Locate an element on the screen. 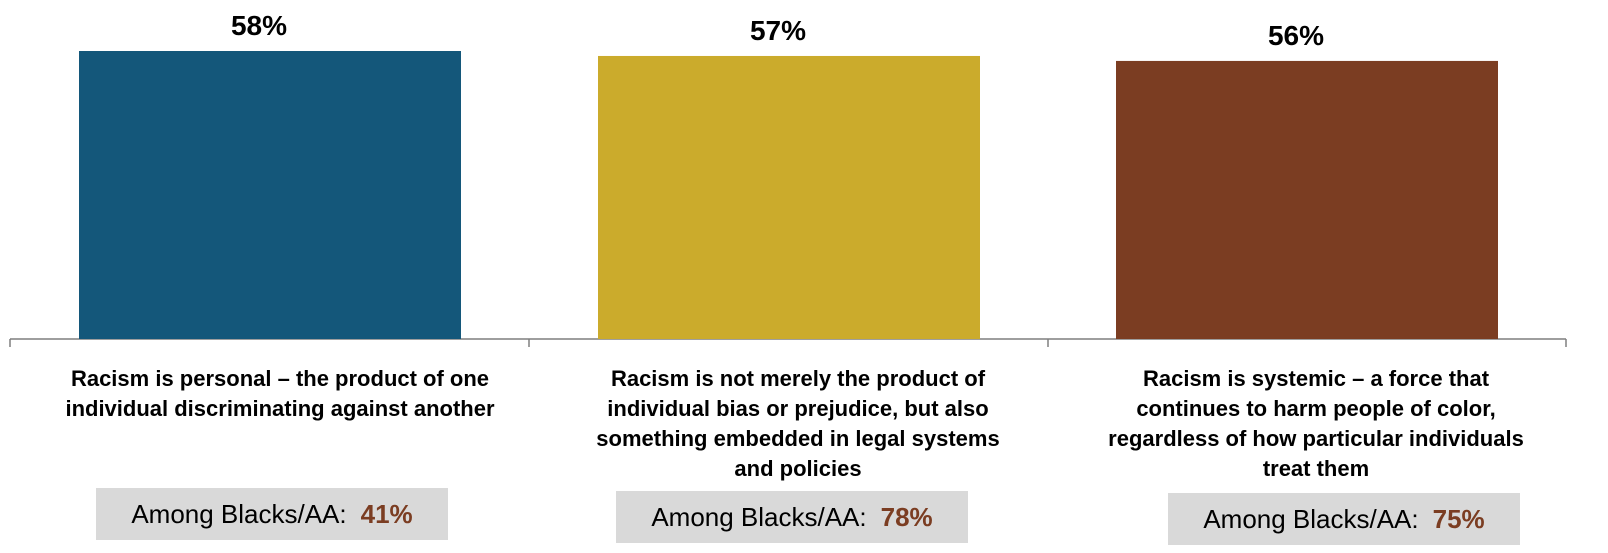 The width and height of the screenshot is (1608, 553). subgroup-box-systemic: Among Blacks/AA: 75% is located at coordinates (1344, 519).